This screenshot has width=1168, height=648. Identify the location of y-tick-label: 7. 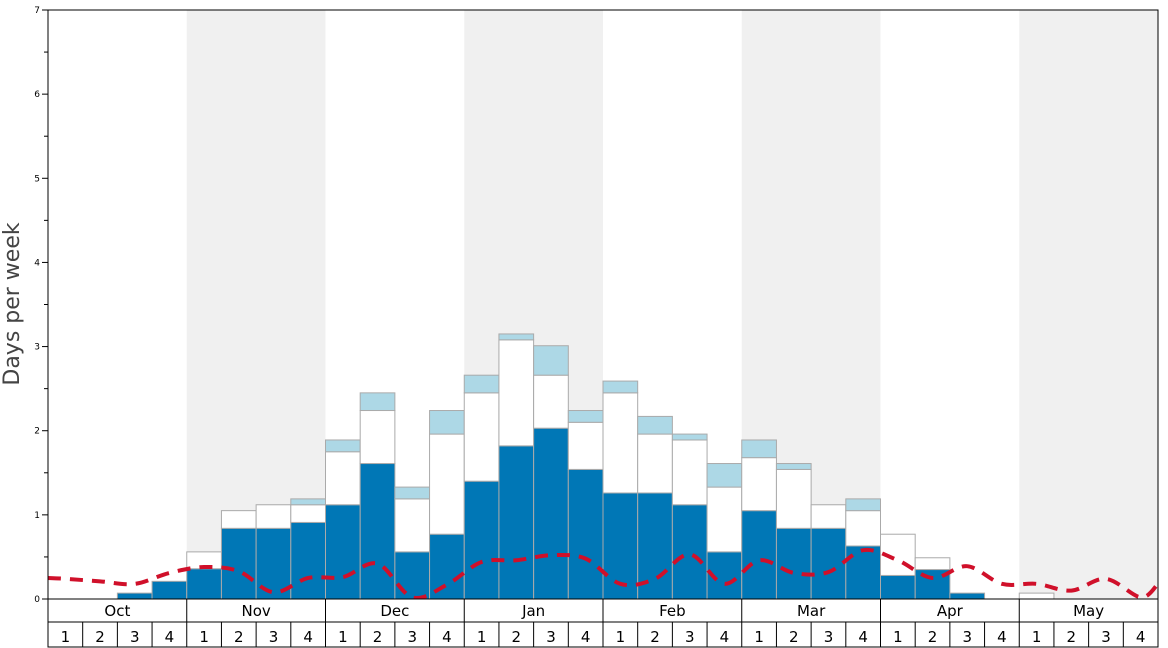
(37, 11).